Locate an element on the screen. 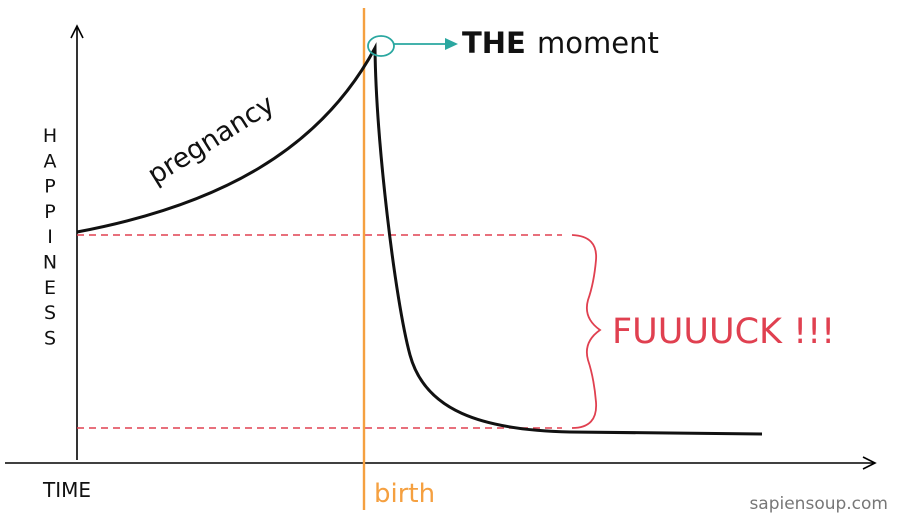 This screenshot has height=520, width=900. peak-label-rest: moment is located at coordinates (598, 43).